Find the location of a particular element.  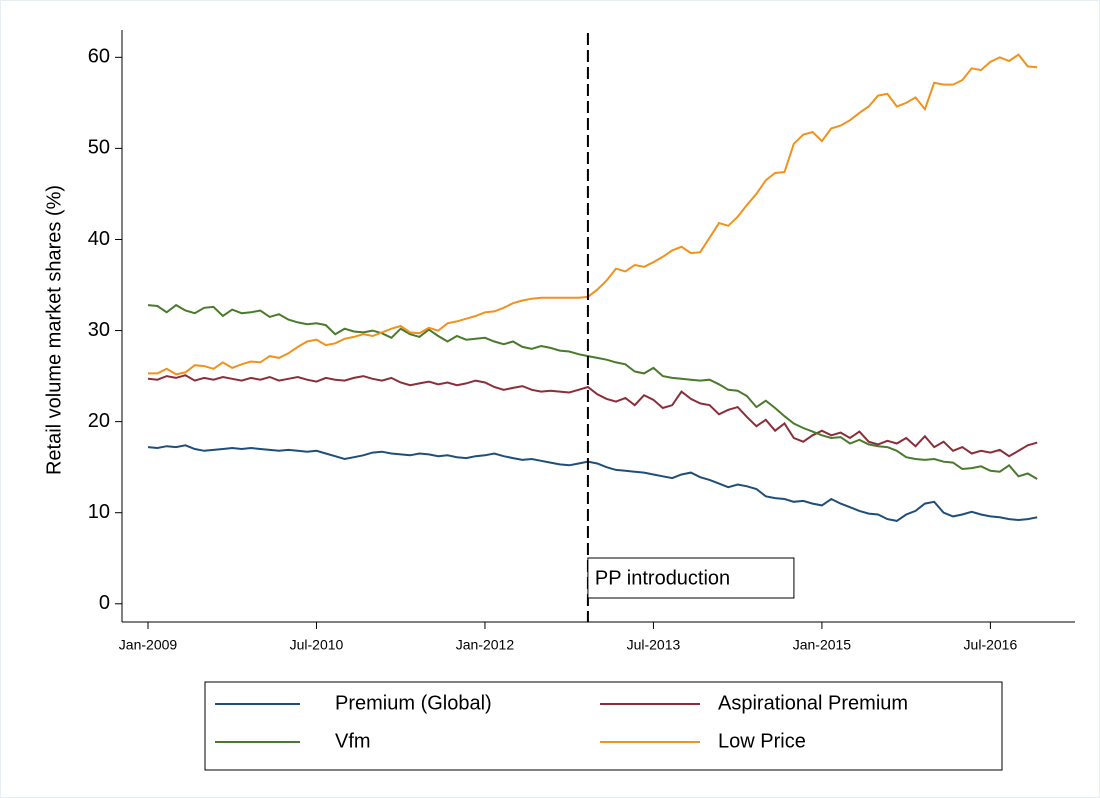

legend is located at coordinates (603, 726).